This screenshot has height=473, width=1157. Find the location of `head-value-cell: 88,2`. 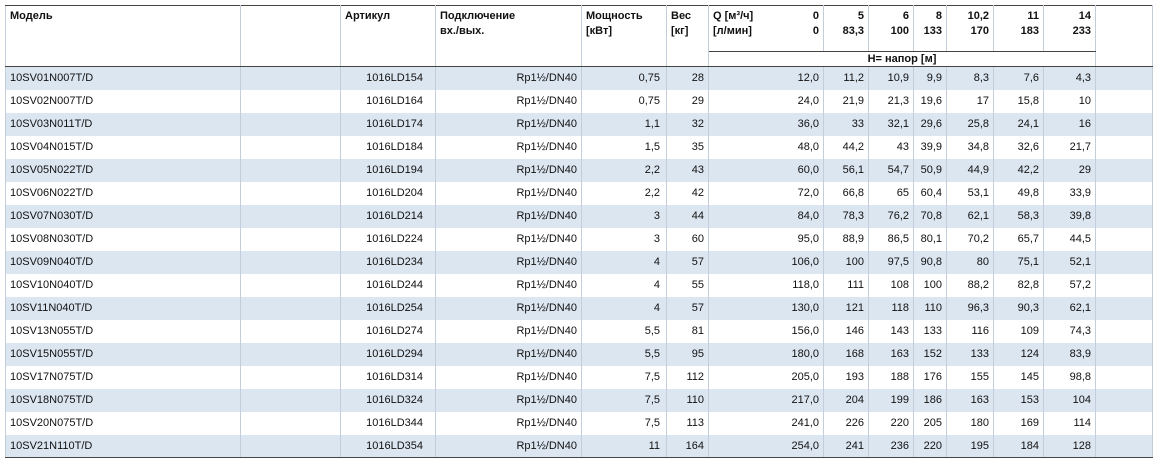

head-value-cell: 88,2 is located at coordinates (970, 285).